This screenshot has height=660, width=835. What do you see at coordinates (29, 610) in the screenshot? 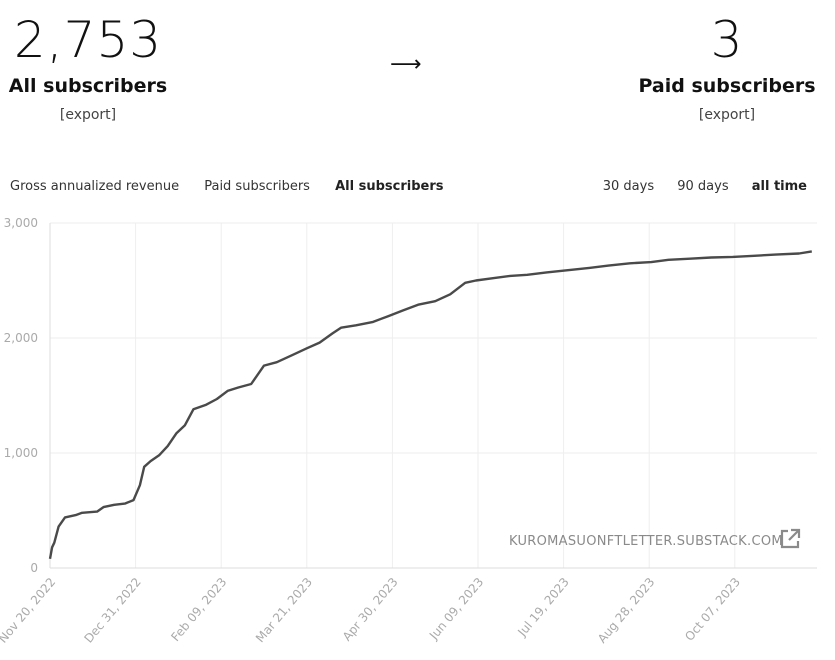
I see `x-tick-label: Nov 20, 2022` at bounding box center [29, 610].